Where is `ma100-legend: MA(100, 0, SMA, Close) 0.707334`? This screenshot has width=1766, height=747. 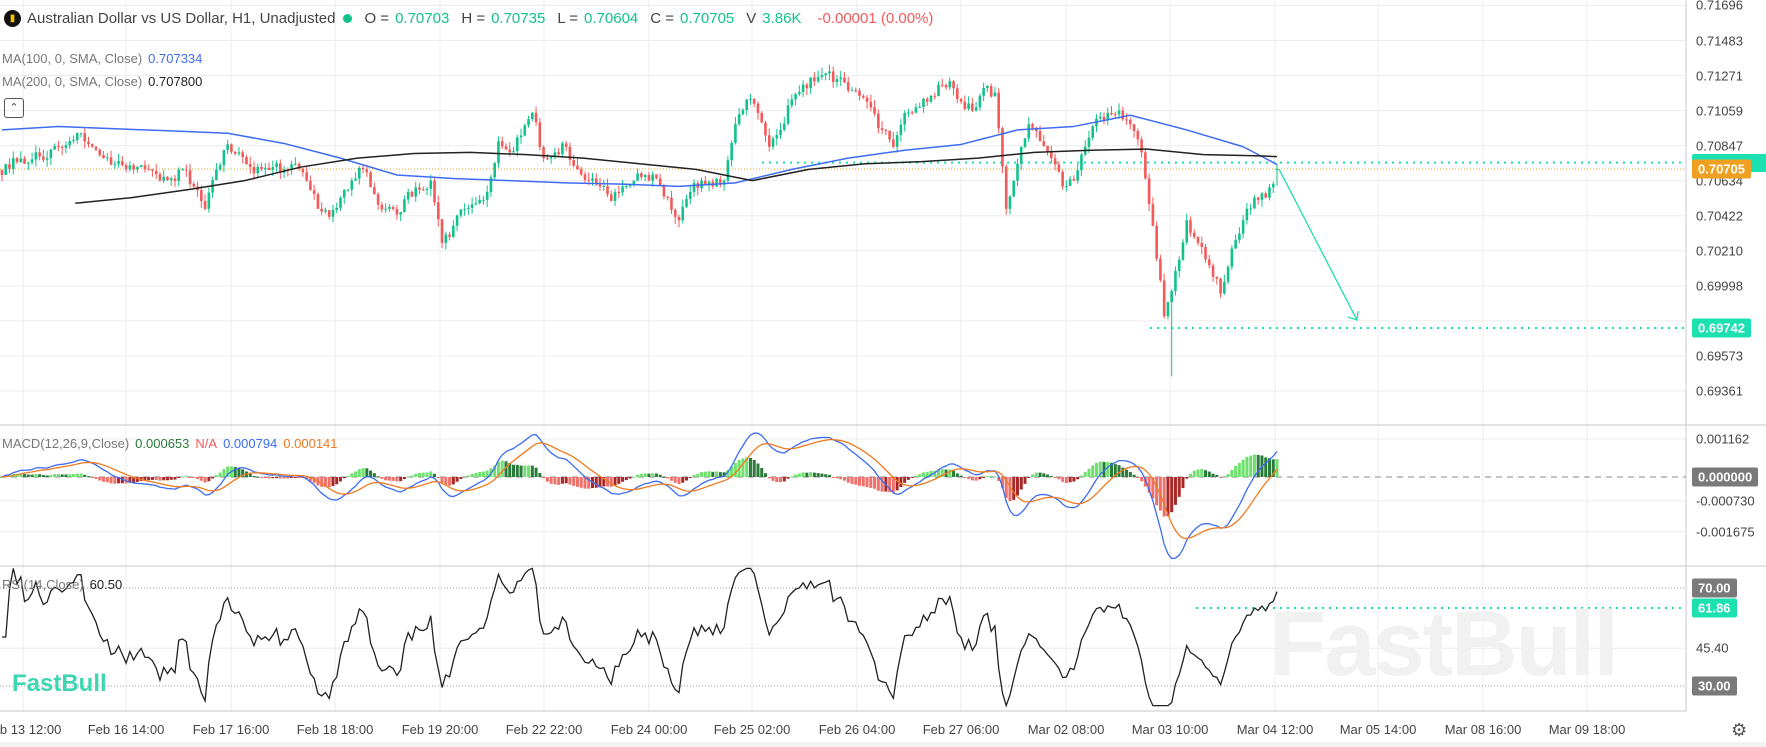
ma100-legend: MA(100, 0, SMA, Close) 0.707334 is located at coordinates (102, 58).